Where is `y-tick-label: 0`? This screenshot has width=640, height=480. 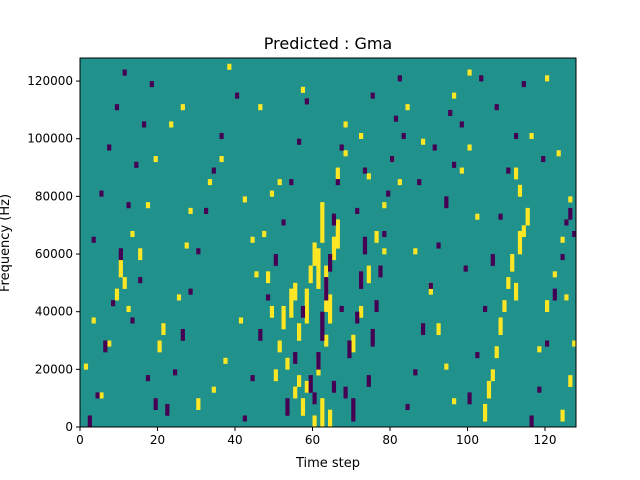
y-tick-label: 0 is located at coordinates (69, 427).